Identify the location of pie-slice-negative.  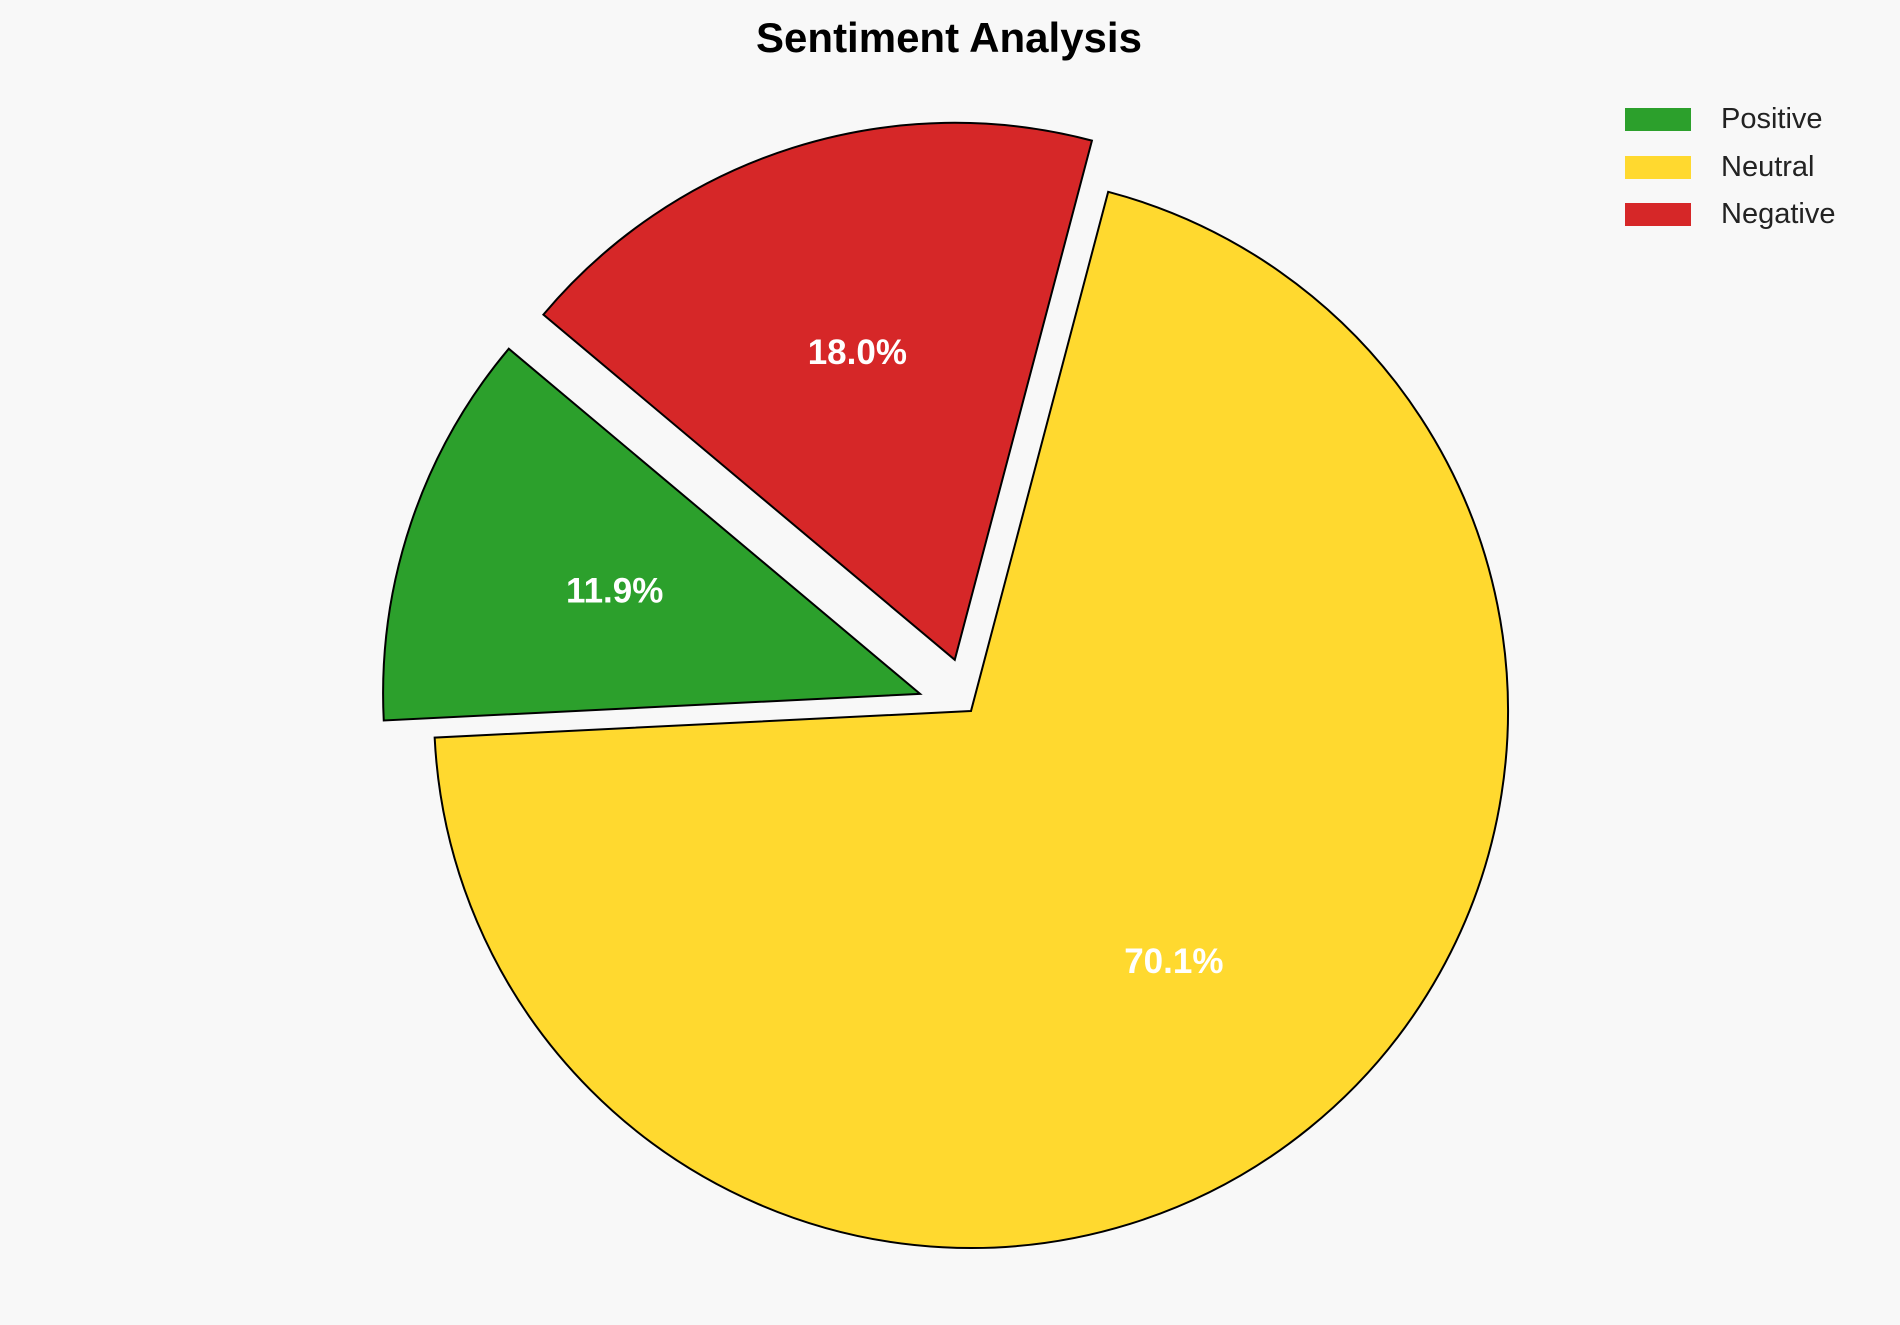
(817, 391).